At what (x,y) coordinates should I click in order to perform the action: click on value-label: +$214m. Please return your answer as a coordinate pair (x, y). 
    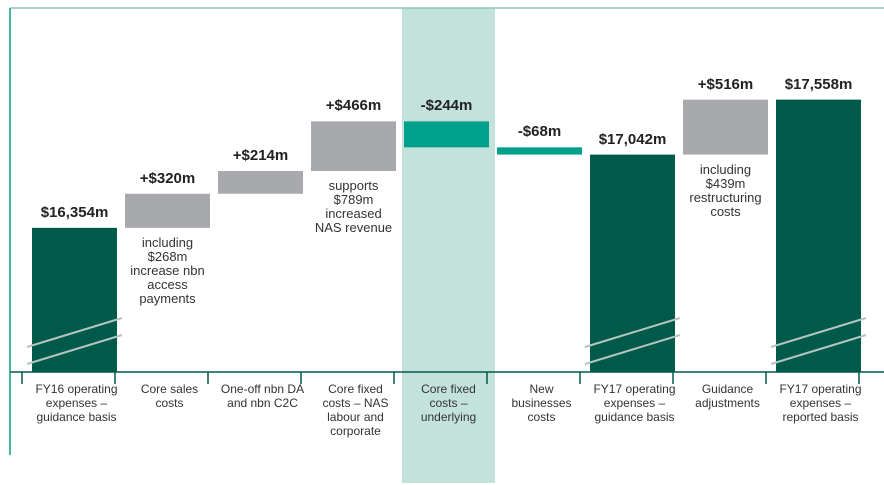
    Looking at the image, I should click on (260, 155).